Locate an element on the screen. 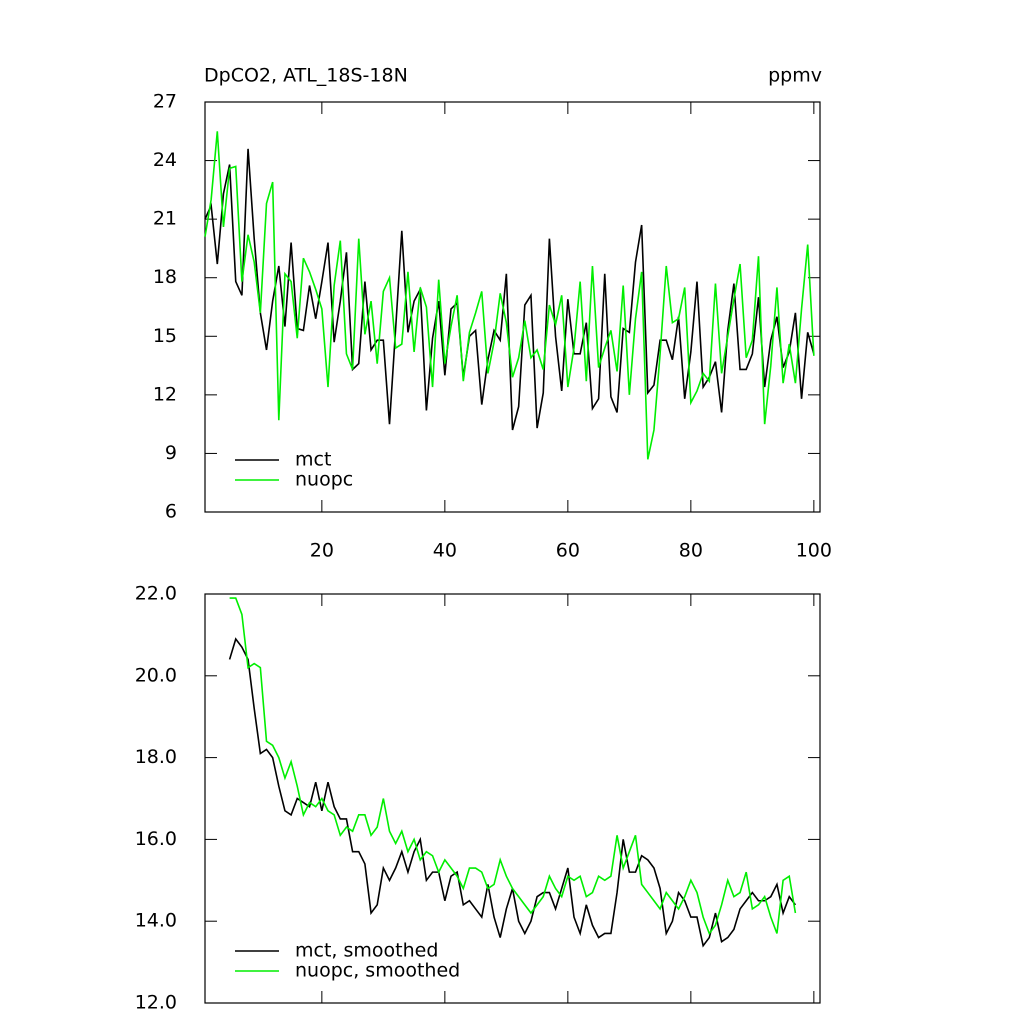 This screenshot has width=1024, height=1024. x-tick-label: 80 is located at coordinates (691, 551).